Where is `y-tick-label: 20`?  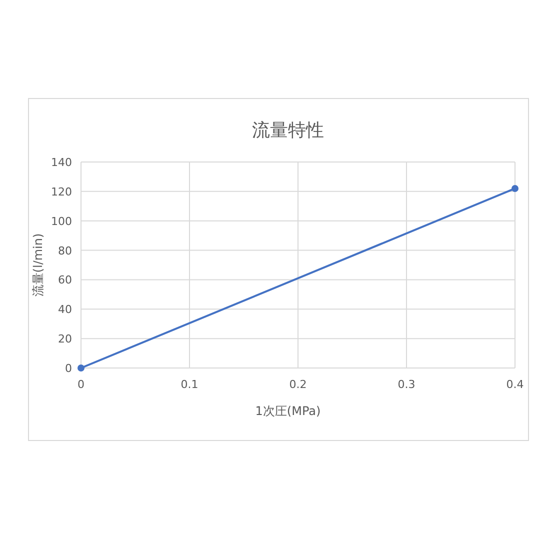
y-tick-label: 20 is located at coordinates (65, 339).